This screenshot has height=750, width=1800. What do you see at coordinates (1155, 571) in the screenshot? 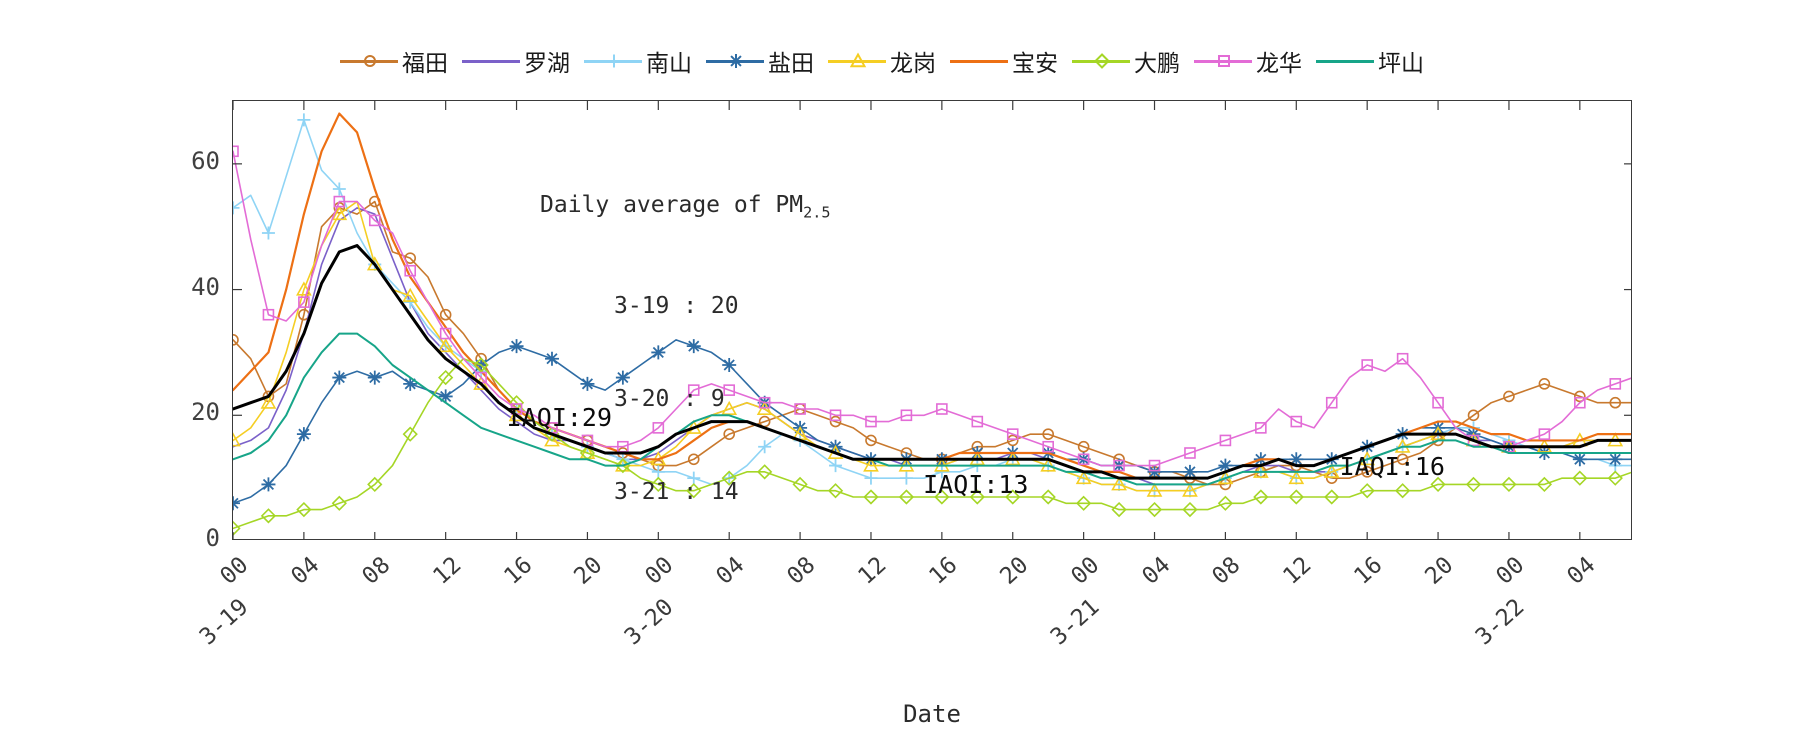
I see `x-tick-13: 04` at bounding box center [1155, 571].